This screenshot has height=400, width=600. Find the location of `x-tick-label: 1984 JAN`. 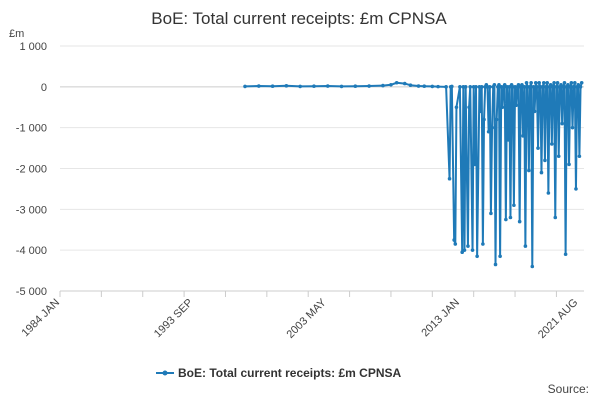

x-tick-label: 1984 JAN is located at coordinates (40, 318).